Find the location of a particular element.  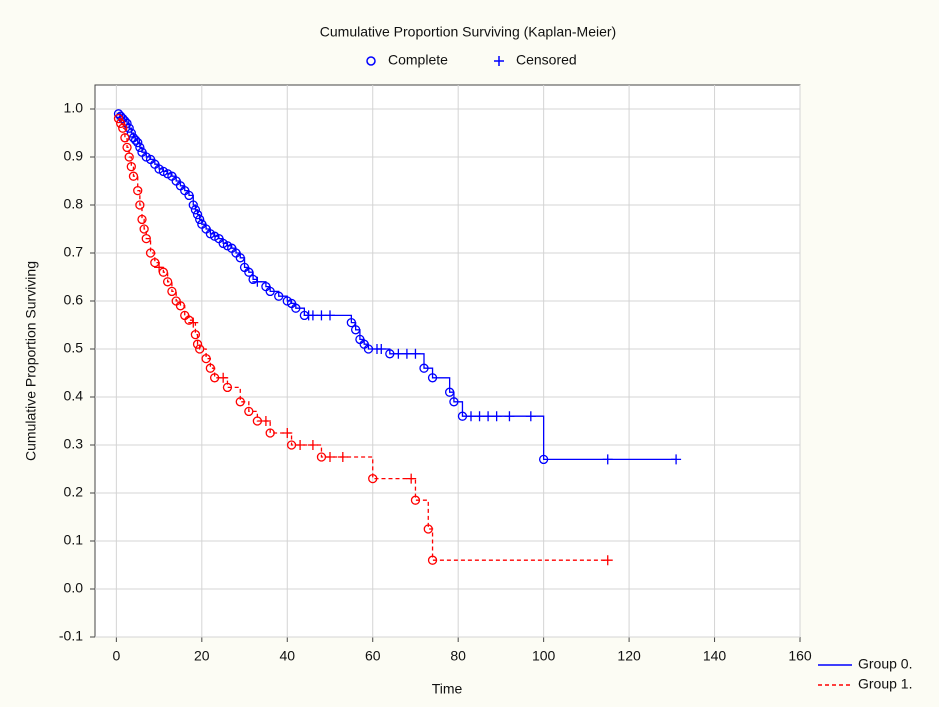

x-tick-label: 0 is located at coordinates (116, 656).